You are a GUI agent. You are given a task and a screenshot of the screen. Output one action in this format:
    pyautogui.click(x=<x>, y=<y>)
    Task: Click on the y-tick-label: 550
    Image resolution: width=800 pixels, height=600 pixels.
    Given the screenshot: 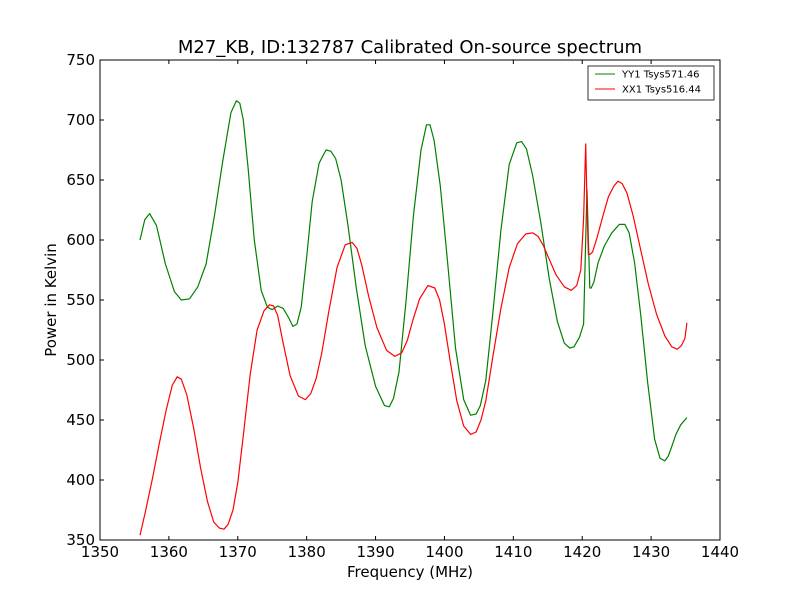 What is the action you would take?
    pyautogui.click(x=80, y=300)
    